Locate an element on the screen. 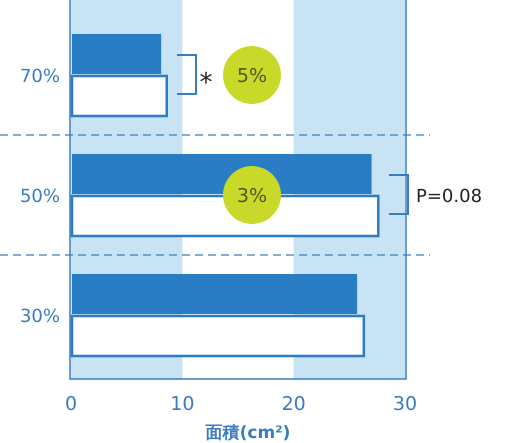 This screenshot has height=443, width=505. text: P=0.08 is located at coordinates (449, 196).